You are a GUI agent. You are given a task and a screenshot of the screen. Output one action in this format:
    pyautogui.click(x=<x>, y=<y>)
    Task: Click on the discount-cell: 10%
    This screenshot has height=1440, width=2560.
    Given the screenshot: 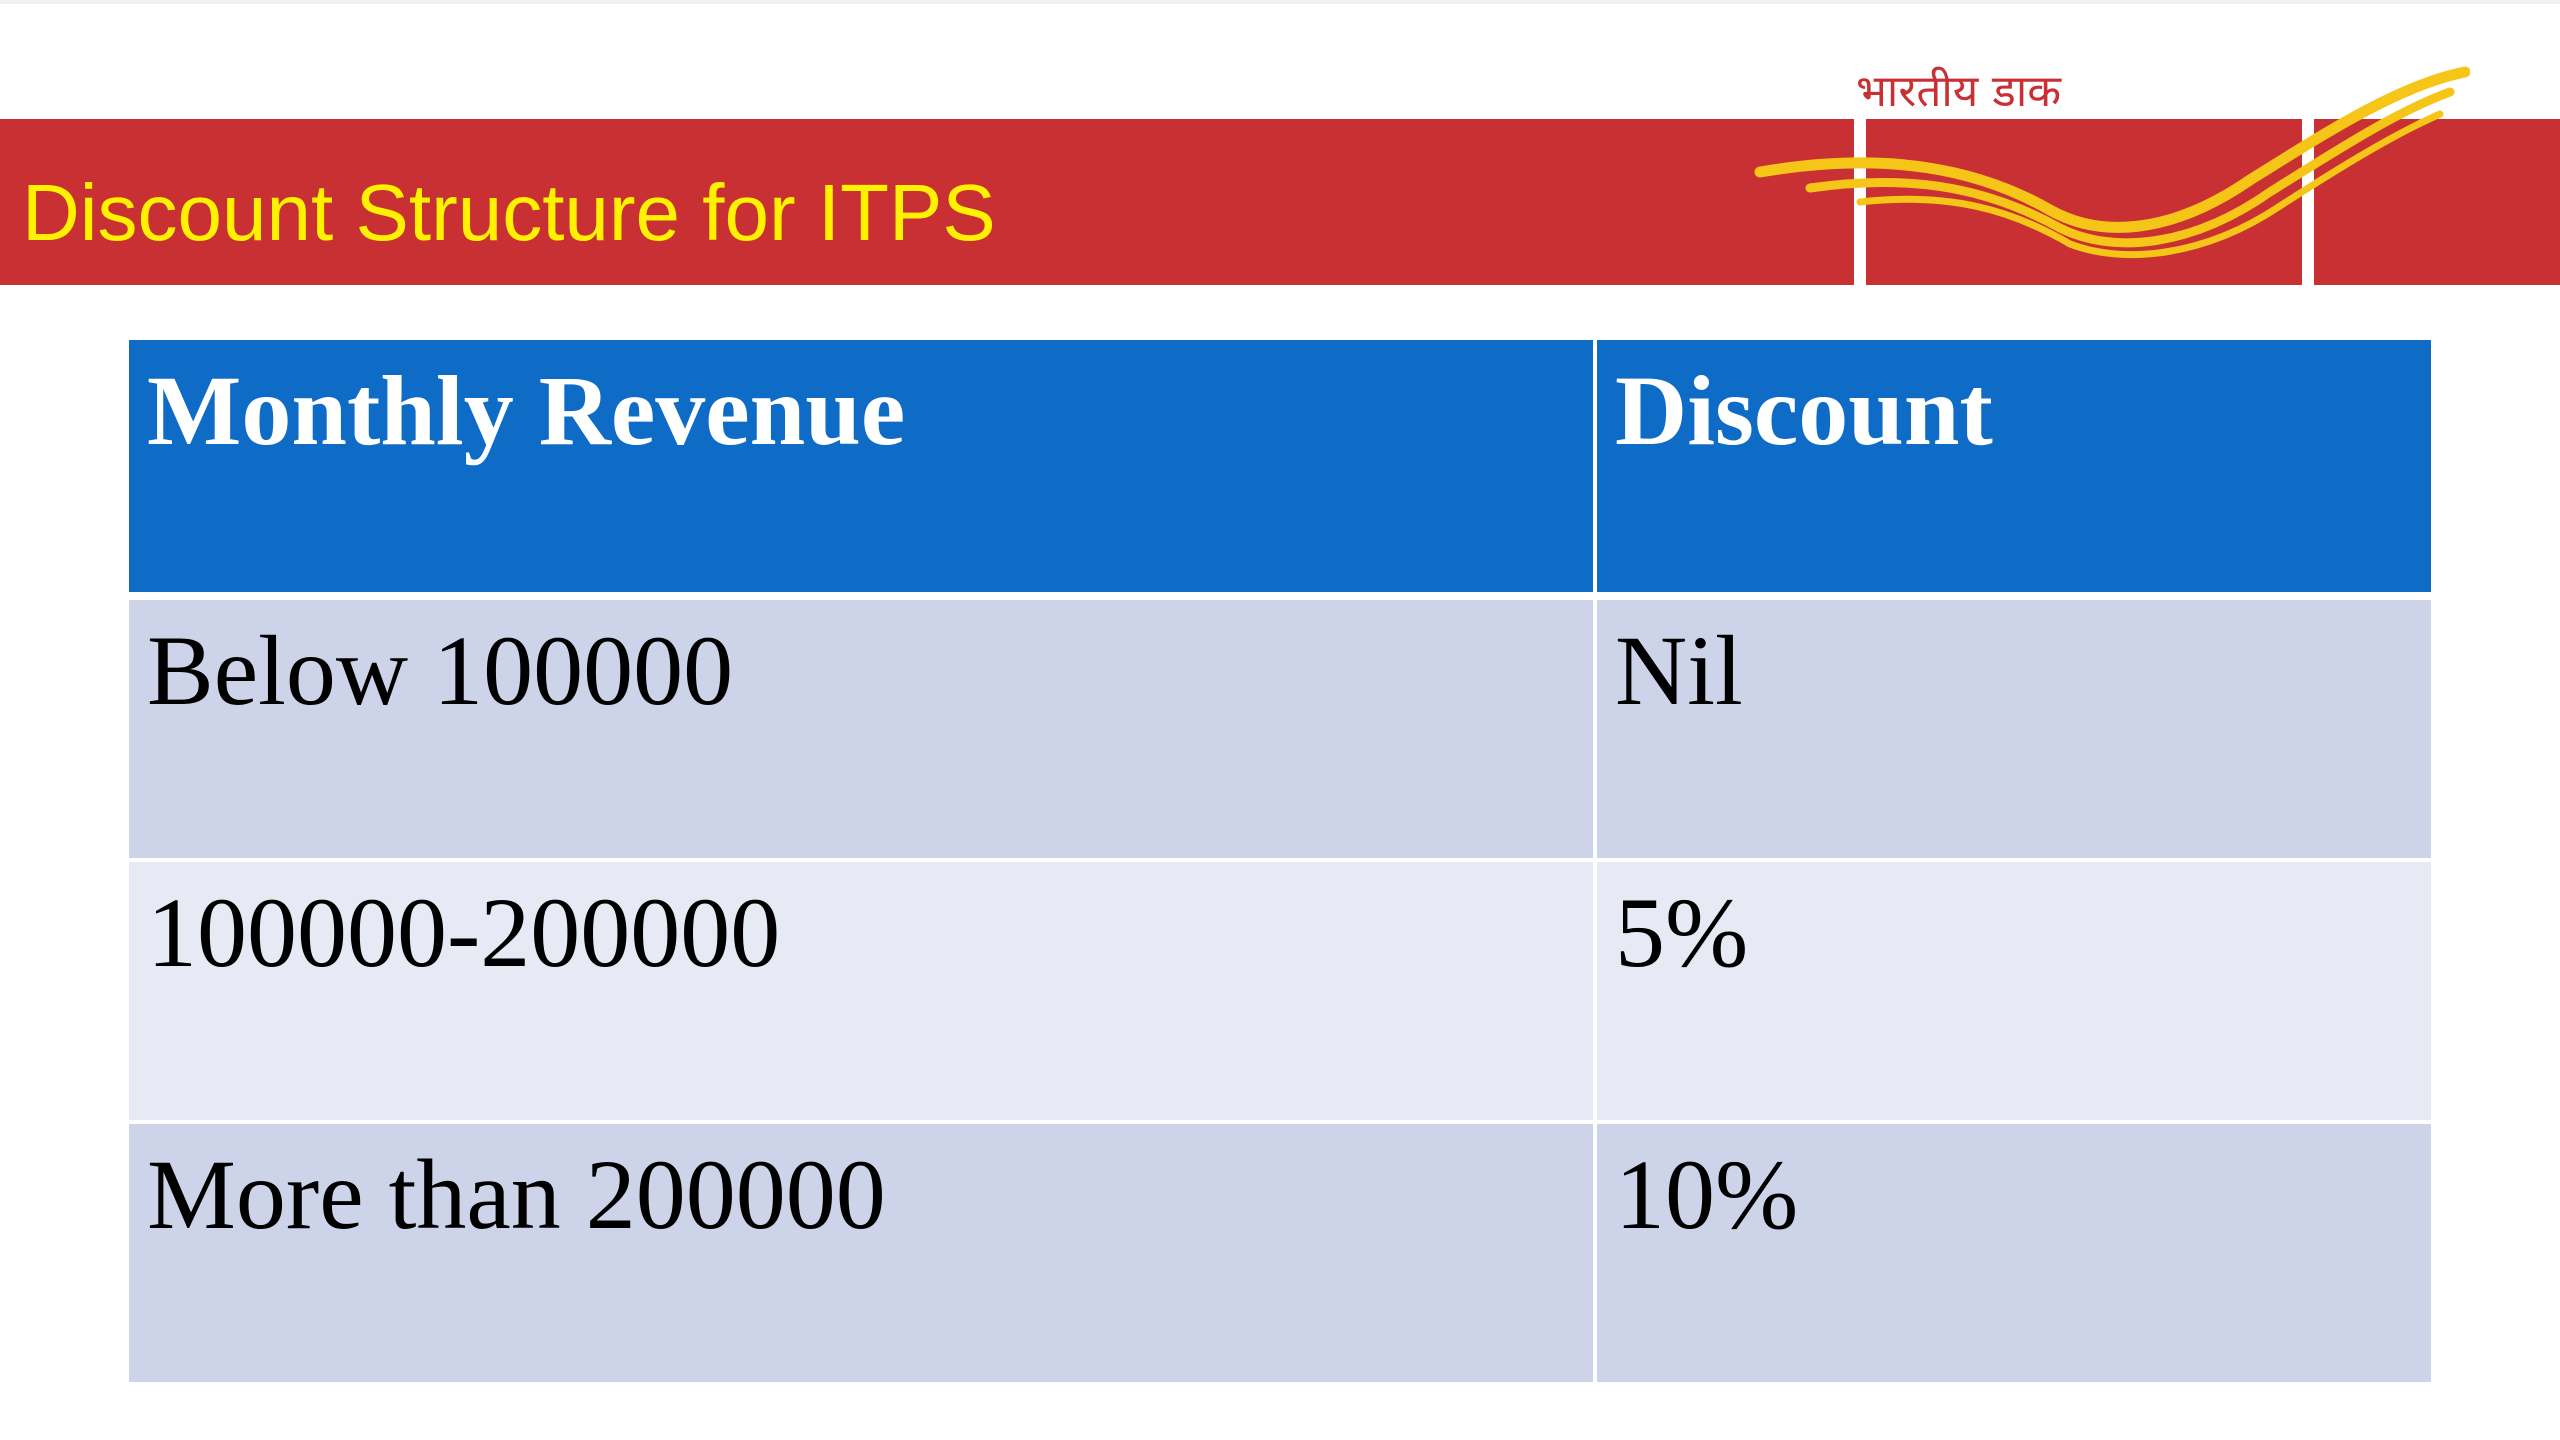 What is the action you would take?
    pyautogui.click(x=2013, y=1254)
    